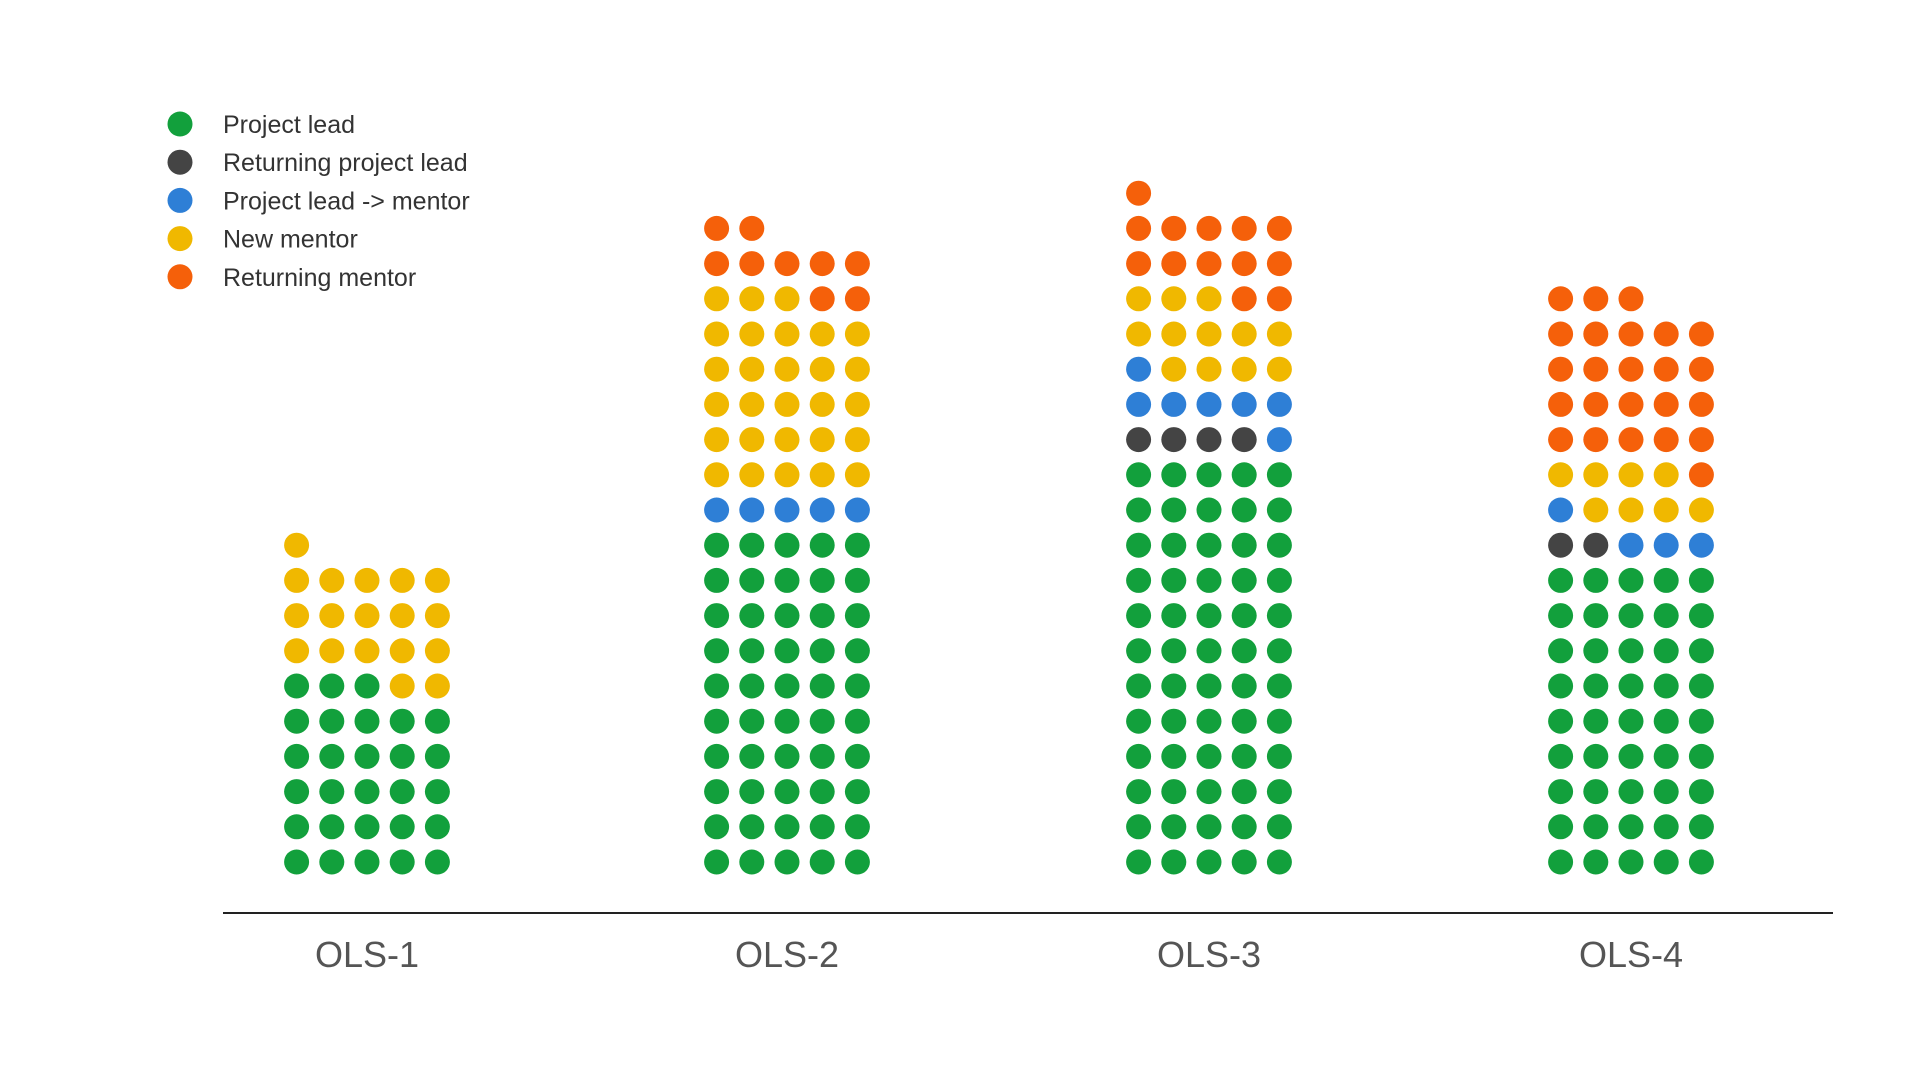 The image size is (1920, 1080). I want to click on legend-label-project-lead: Project lead, so click(289, 125).